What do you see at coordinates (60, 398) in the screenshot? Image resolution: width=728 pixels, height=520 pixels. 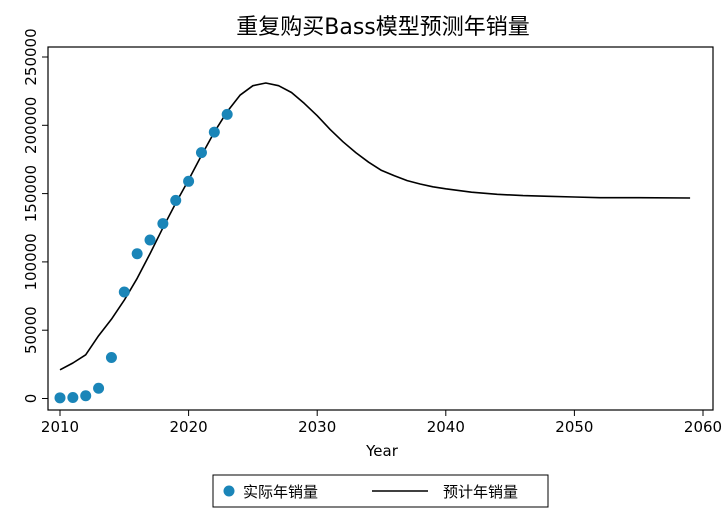 I see `actual-point-2010` at bounding box center [60, 398].